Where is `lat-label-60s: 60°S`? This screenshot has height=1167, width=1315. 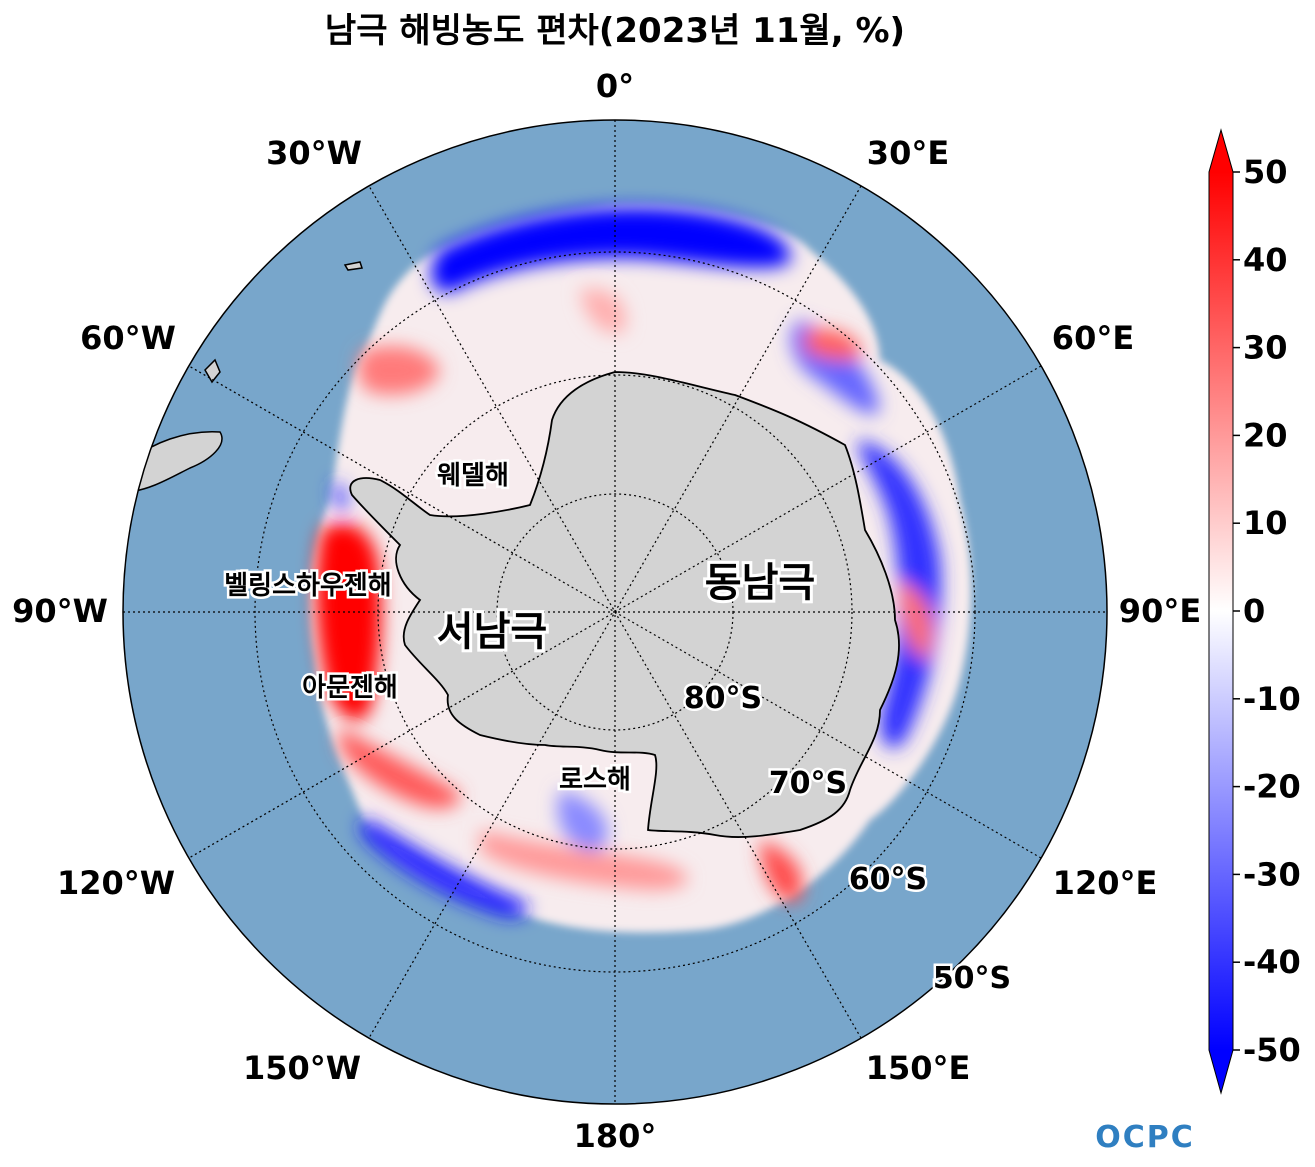
lat-label-60s: 60°S is located at coordinates (888, 879).